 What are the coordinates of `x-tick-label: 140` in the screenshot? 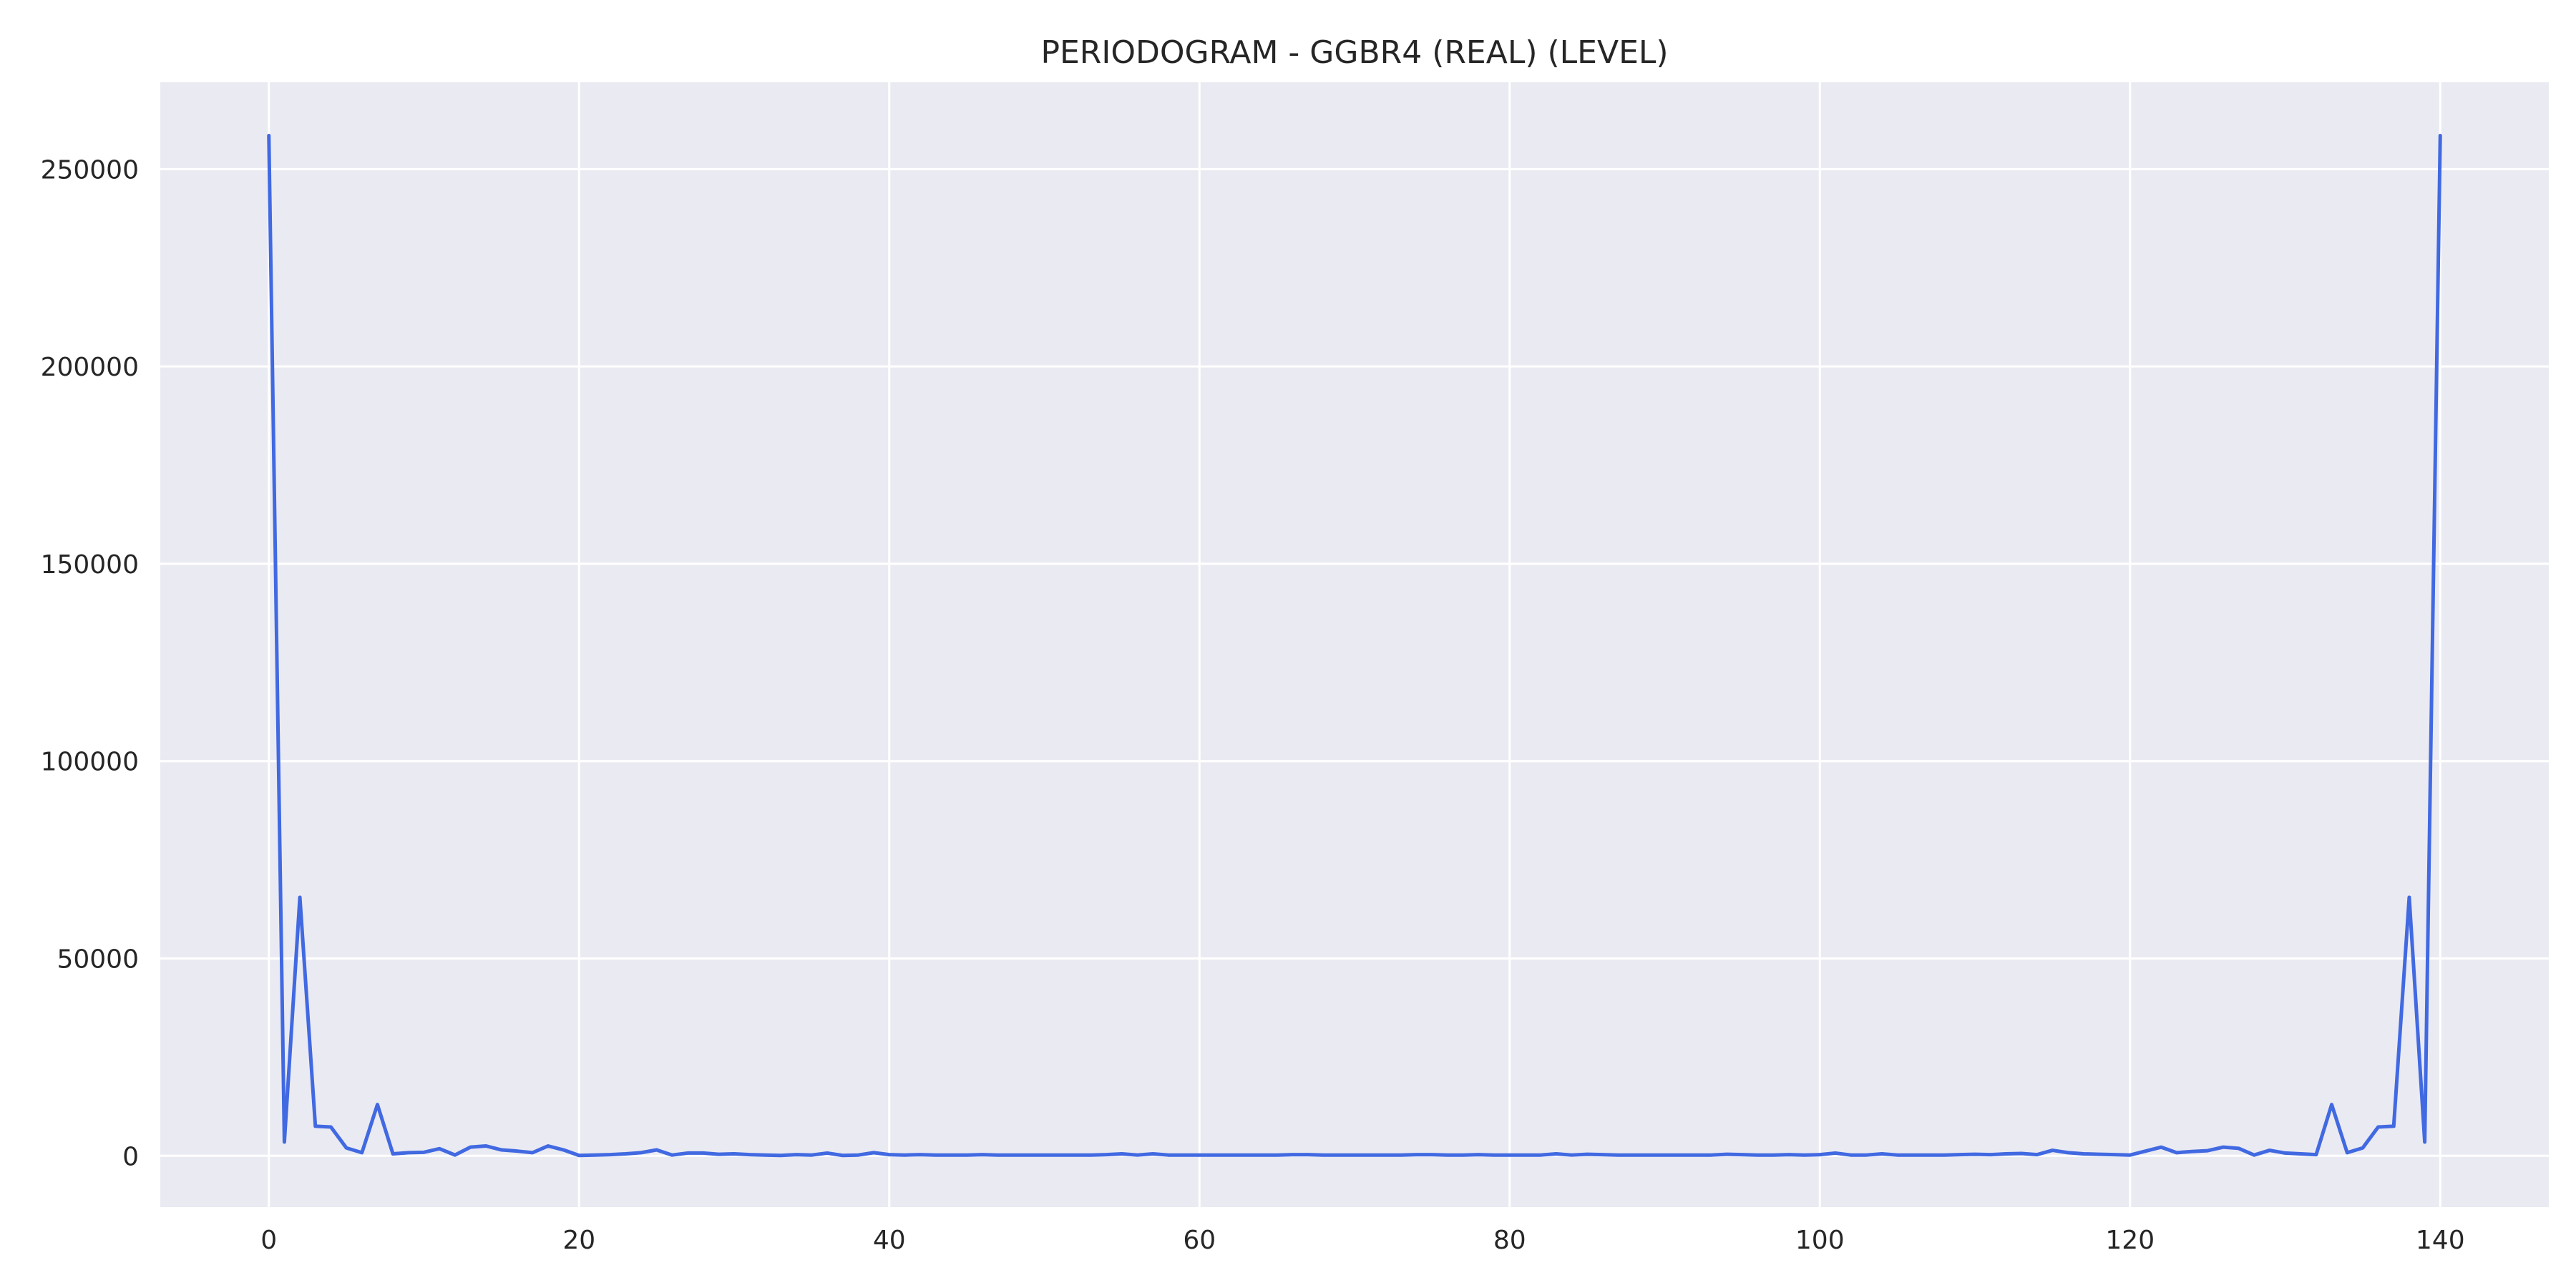 It's located at (2440, 1240).